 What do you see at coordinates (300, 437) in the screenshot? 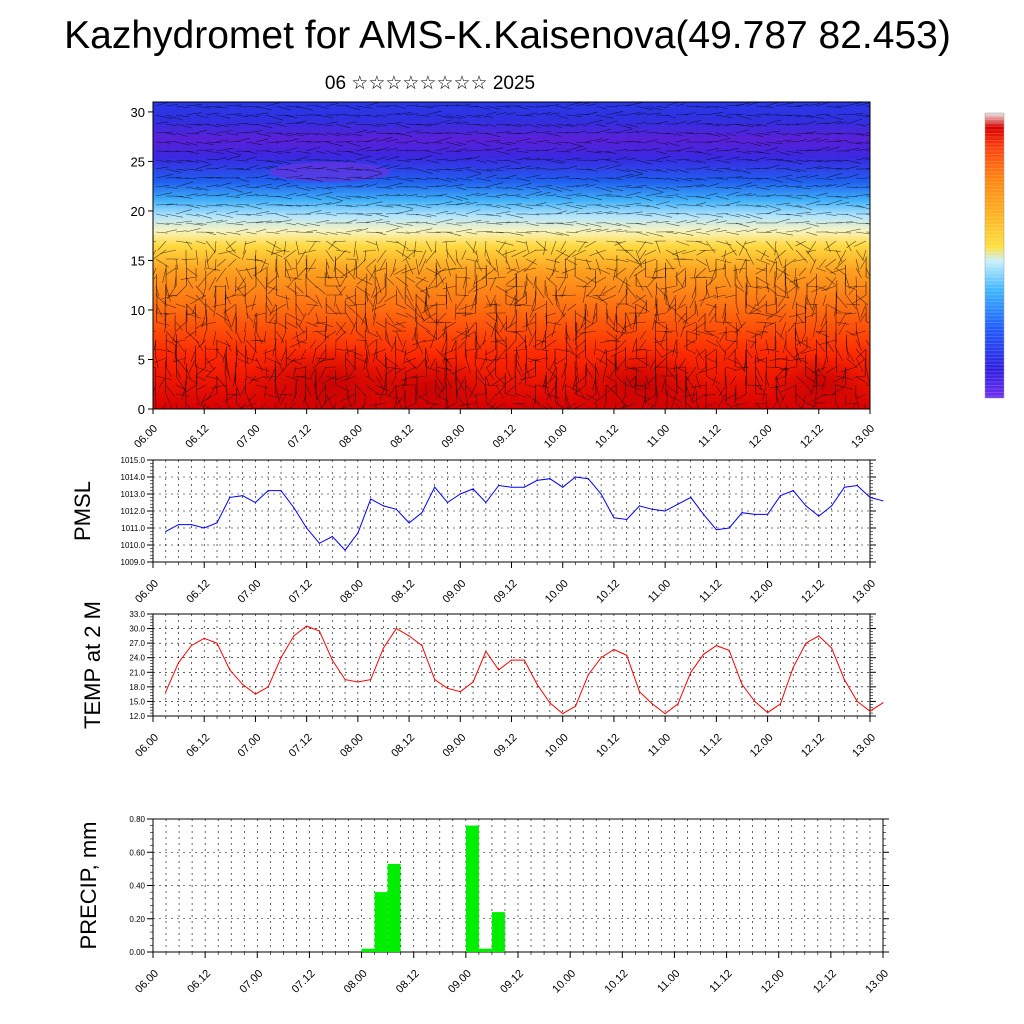
I see `x-tick-label: 07.12` at bounding box center [300, 437].